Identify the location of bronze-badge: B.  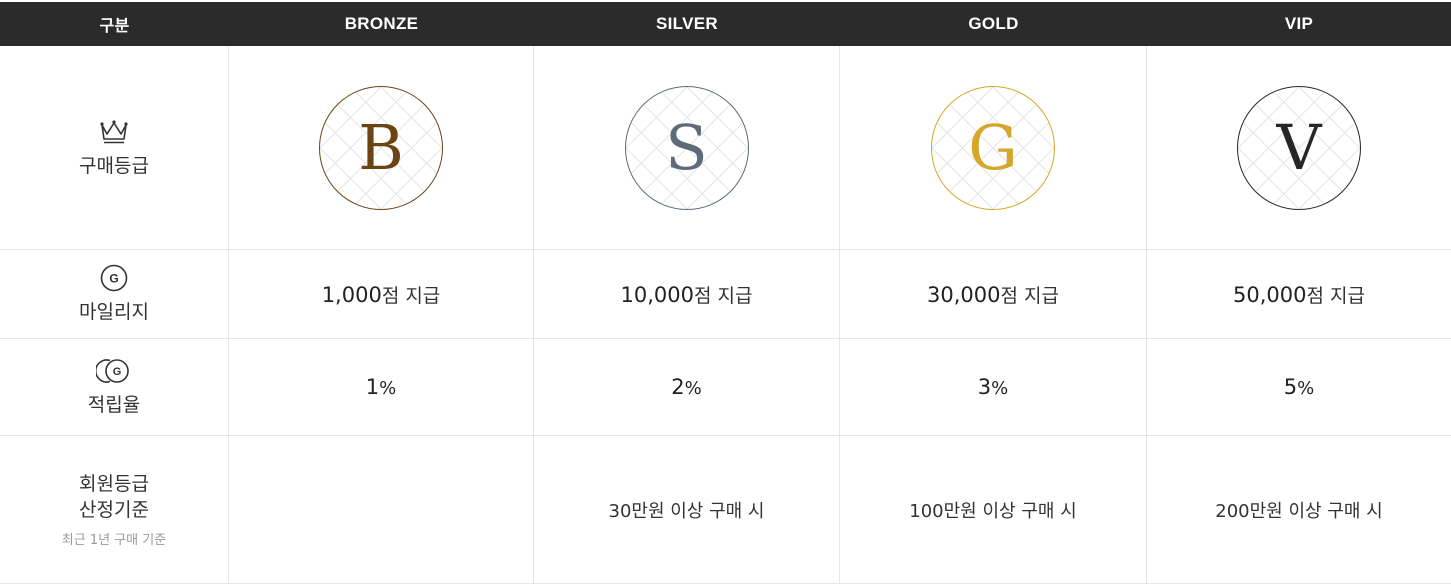
(381, 147).